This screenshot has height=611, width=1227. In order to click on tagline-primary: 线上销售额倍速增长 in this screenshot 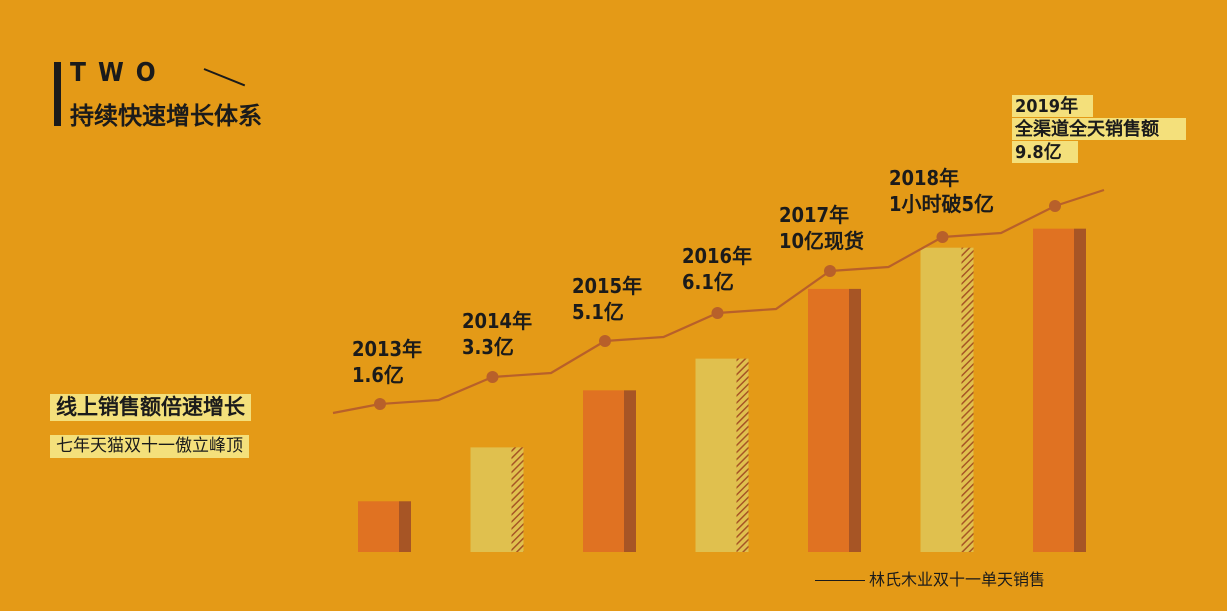, I will do `click(150, 406)`.